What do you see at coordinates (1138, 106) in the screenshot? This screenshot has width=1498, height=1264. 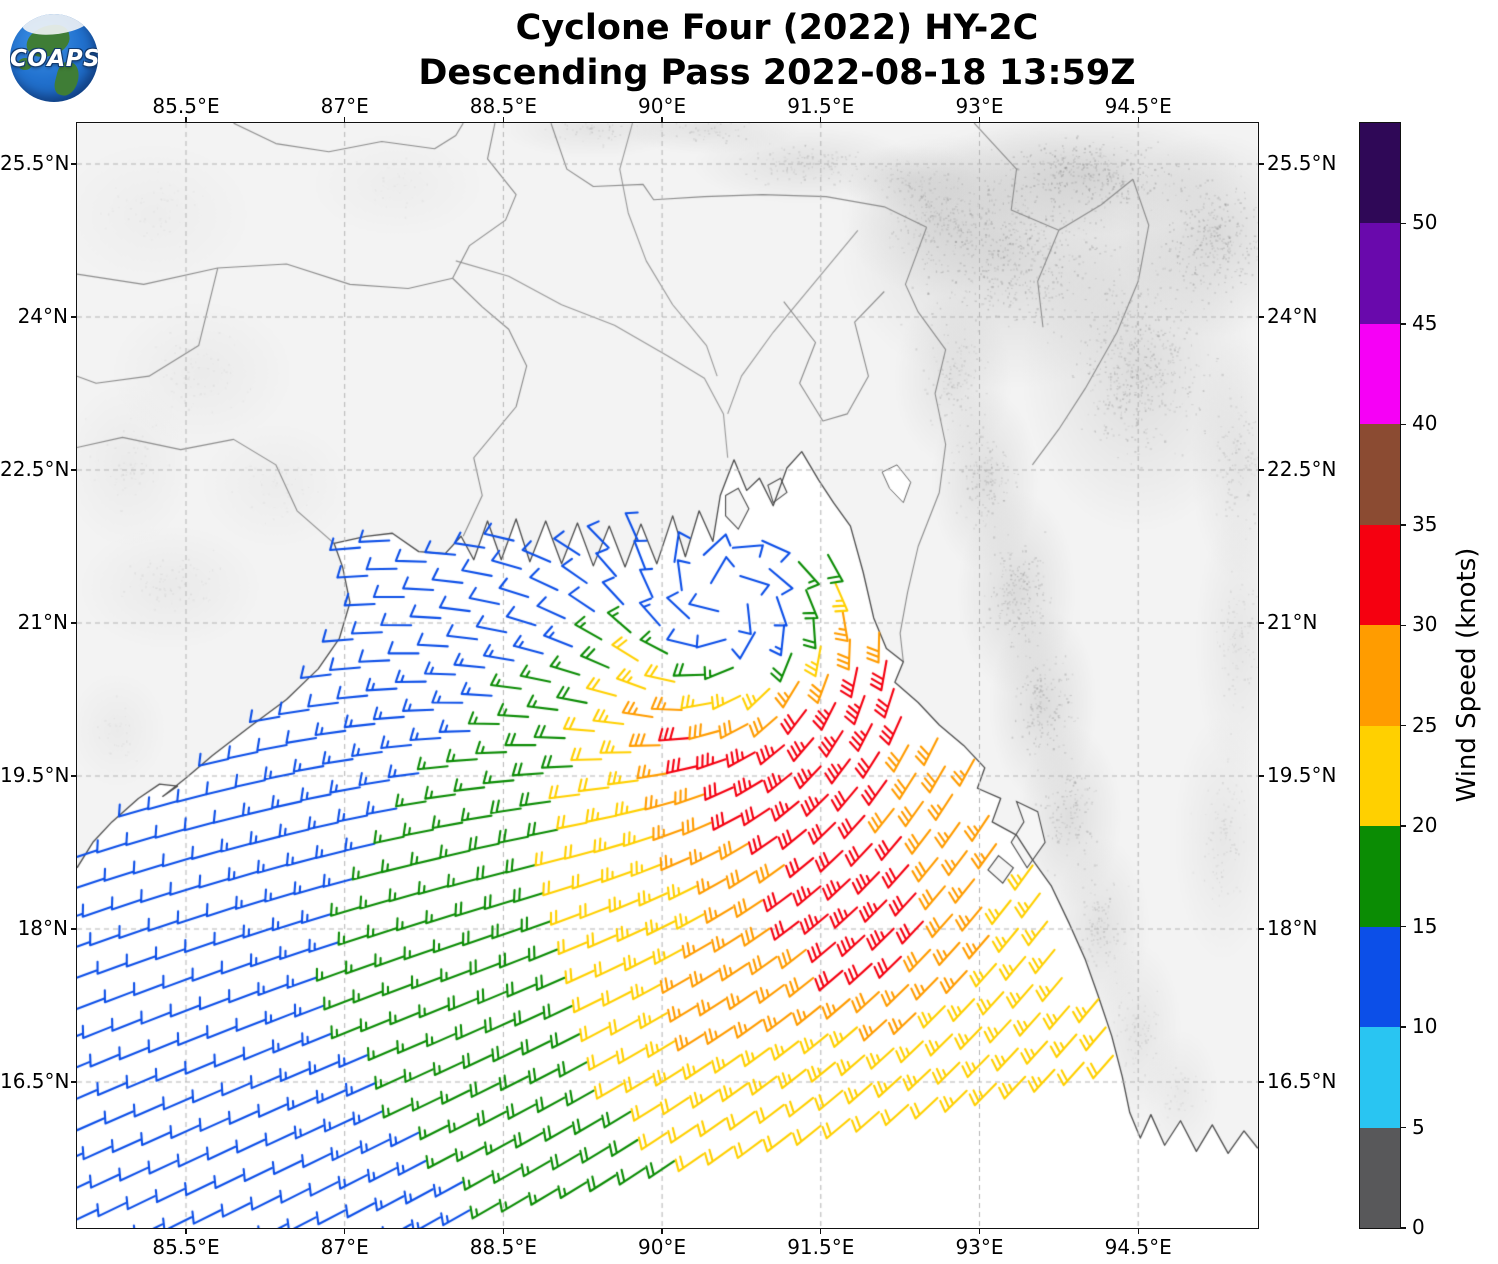 I see `lon-tick-label-top: 94.5°E` at bounding box center [1138, 106].